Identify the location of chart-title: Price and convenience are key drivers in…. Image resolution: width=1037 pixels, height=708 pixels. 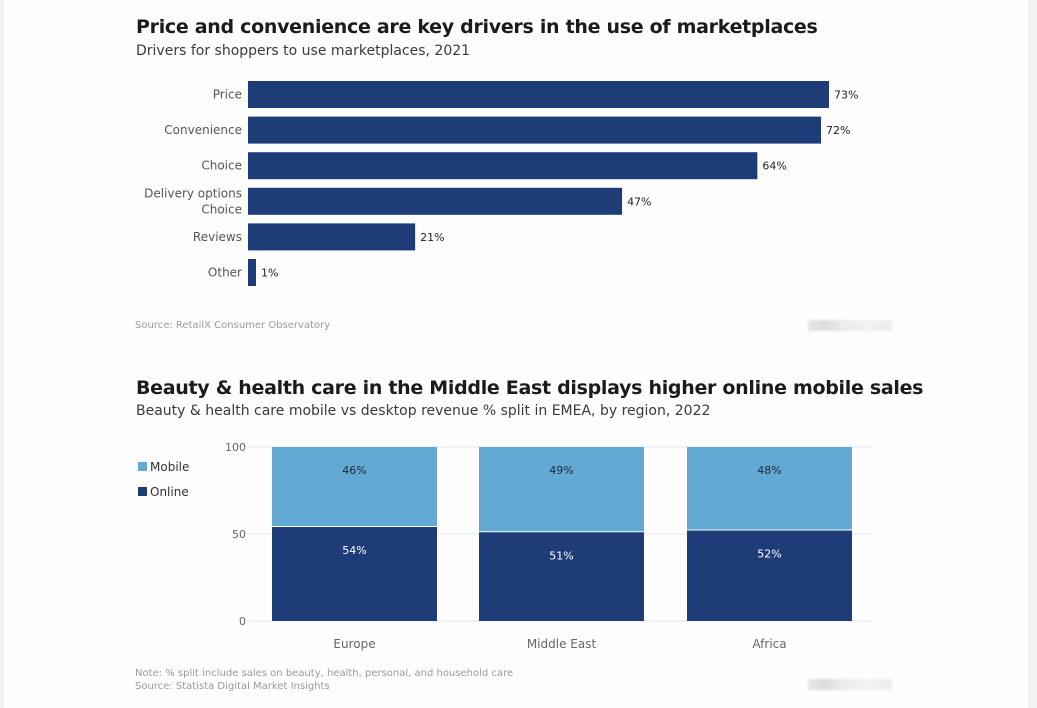
(477, 27).